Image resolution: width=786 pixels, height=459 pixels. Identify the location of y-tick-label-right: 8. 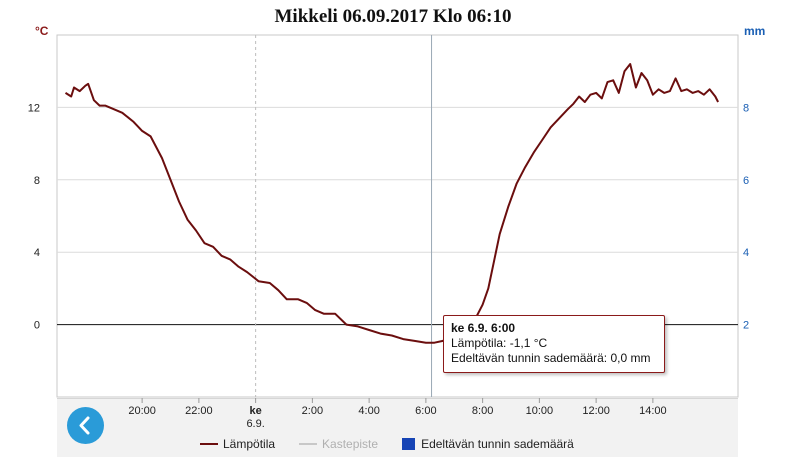
(746, 108).